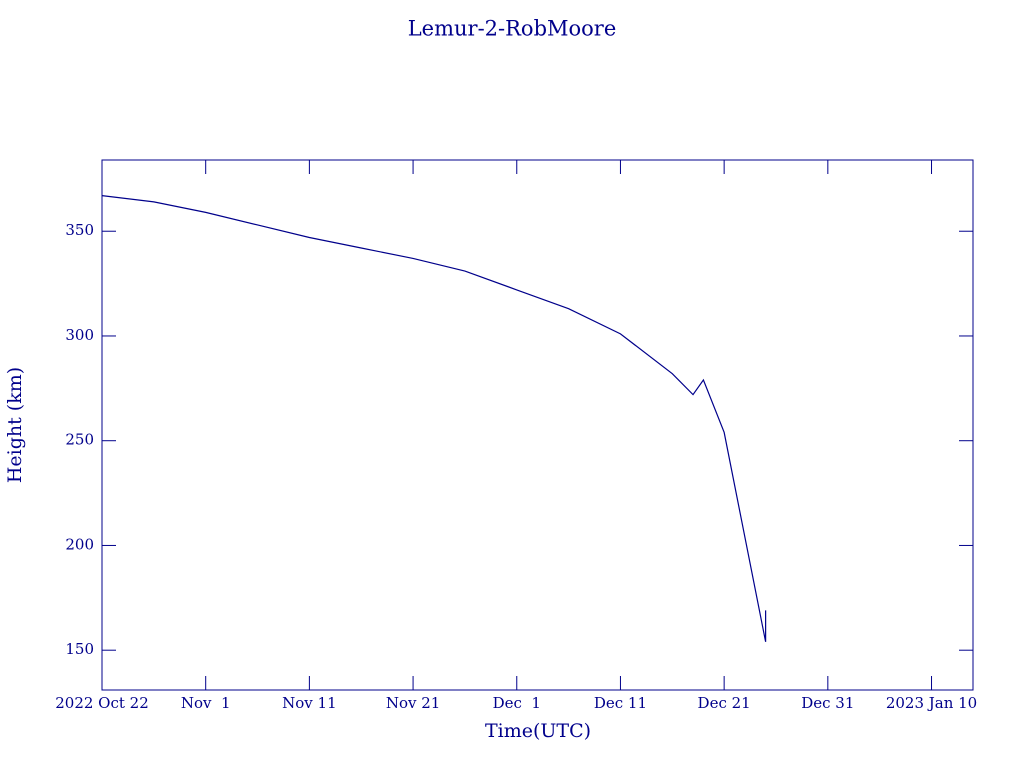 This screenshot has height=768, width=1024. I want to click on x-tick-label: 2022 Oct 22, so click(102, 703).